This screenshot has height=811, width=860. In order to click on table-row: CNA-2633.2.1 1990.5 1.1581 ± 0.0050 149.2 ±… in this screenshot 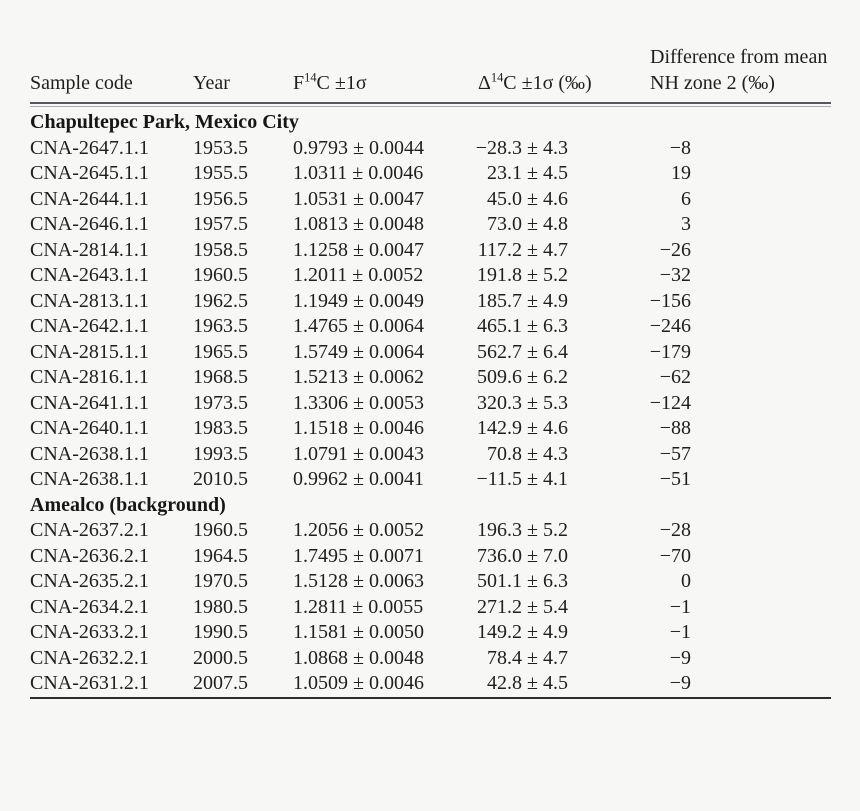, I will do `click(430, 633)`.